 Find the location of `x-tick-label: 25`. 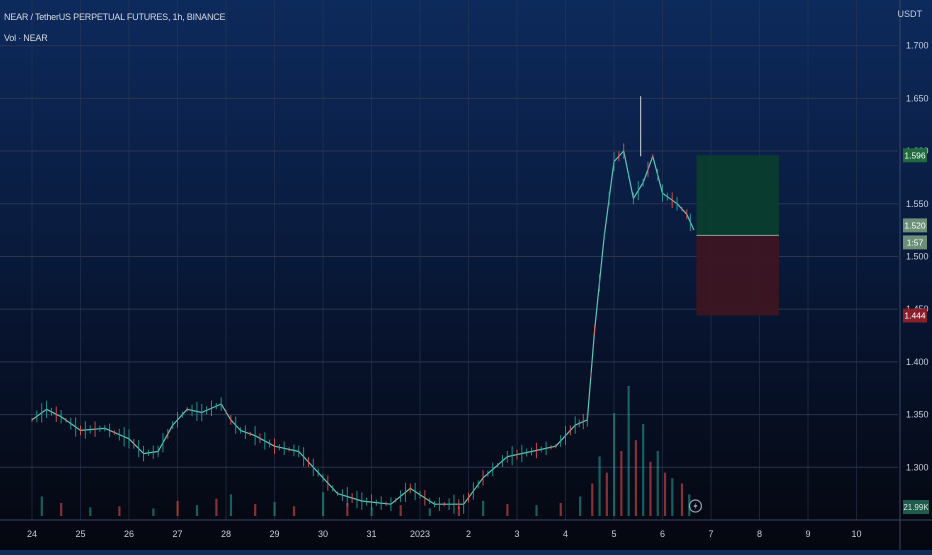

x-tick-label: 25 is located at coordinates (80, 534).